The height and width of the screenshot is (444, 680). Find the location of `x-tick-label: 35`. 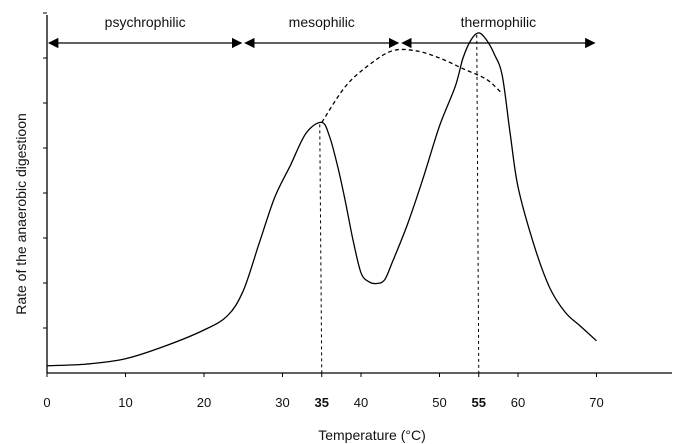

x-tick-label: 35 is located at coordinates (322, 402).